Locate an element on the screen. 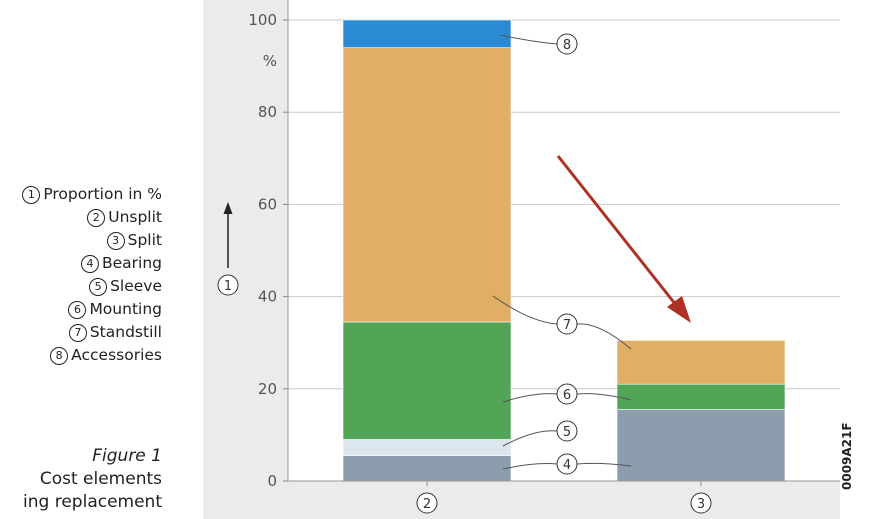 The width and height of the screenshot is (879, 519). legend-item: 6 Mounting is located at coordinates (81, 309).